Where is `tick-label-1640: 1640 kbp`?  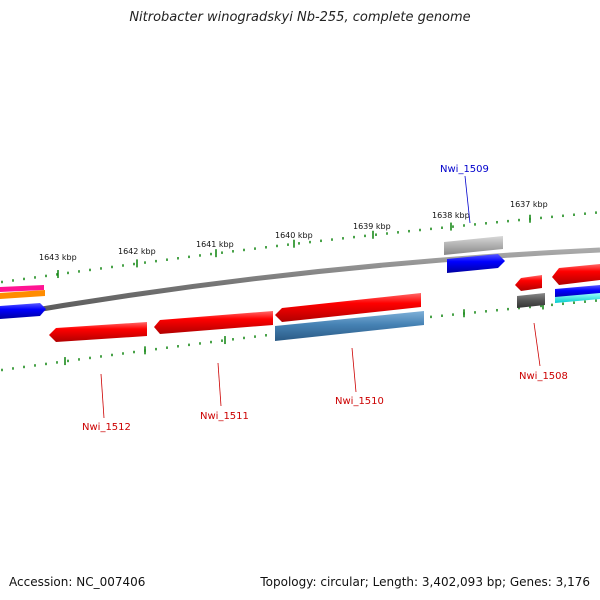 tick-label-1640: 1640 kbp is located at coordinates (294, 235).